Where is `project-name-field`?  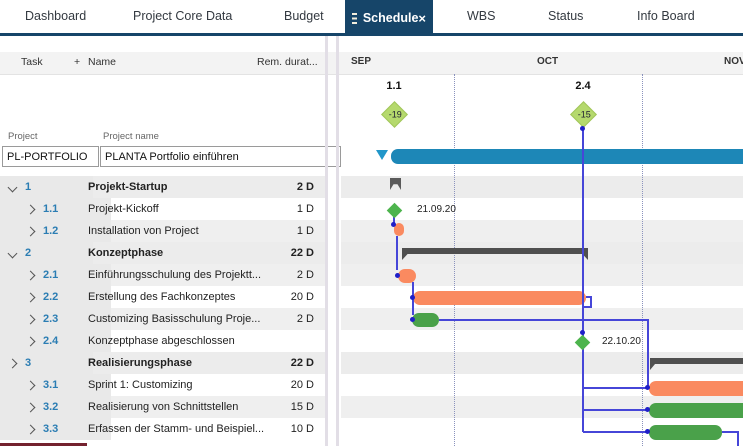 project-name-field is located at coordinates (213, 156).